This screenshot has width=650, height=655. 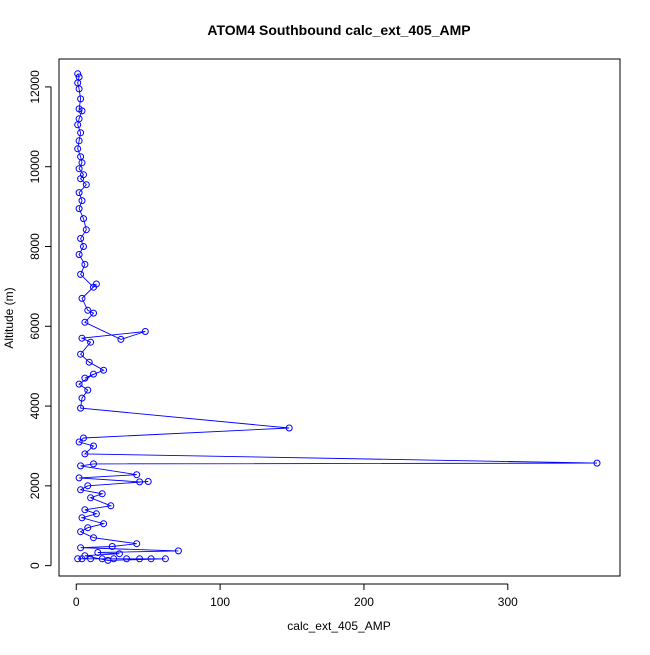 What do you see at coordinates (35, 565) in the screenshot?
I see `y-tick-label: 0` at bounding box center [35, 565].